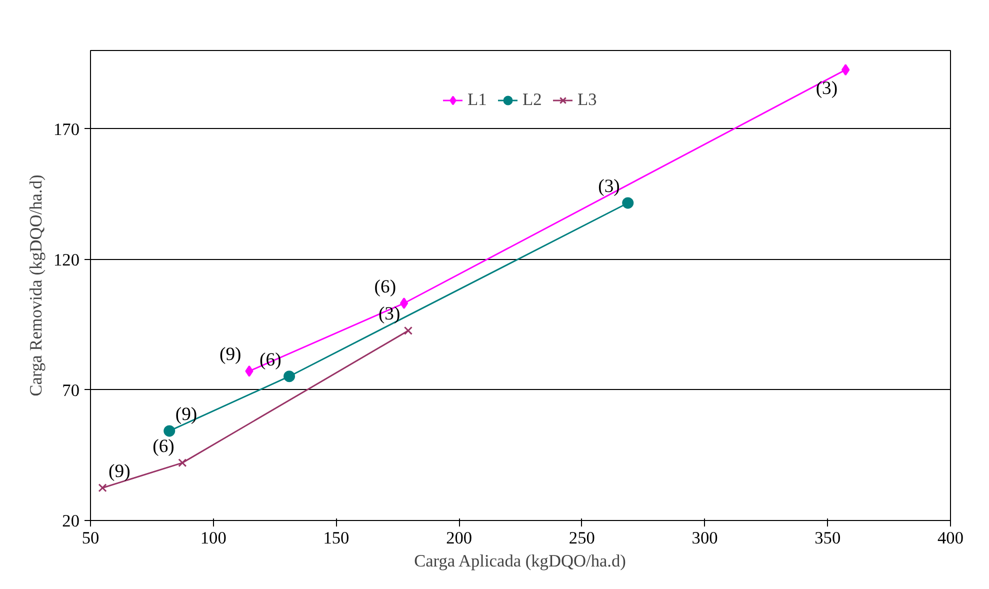  What do you see at coordinates (581, 538) in the screenshot?
I see `x-tick-label: 250` at bounding box center [581, 538].